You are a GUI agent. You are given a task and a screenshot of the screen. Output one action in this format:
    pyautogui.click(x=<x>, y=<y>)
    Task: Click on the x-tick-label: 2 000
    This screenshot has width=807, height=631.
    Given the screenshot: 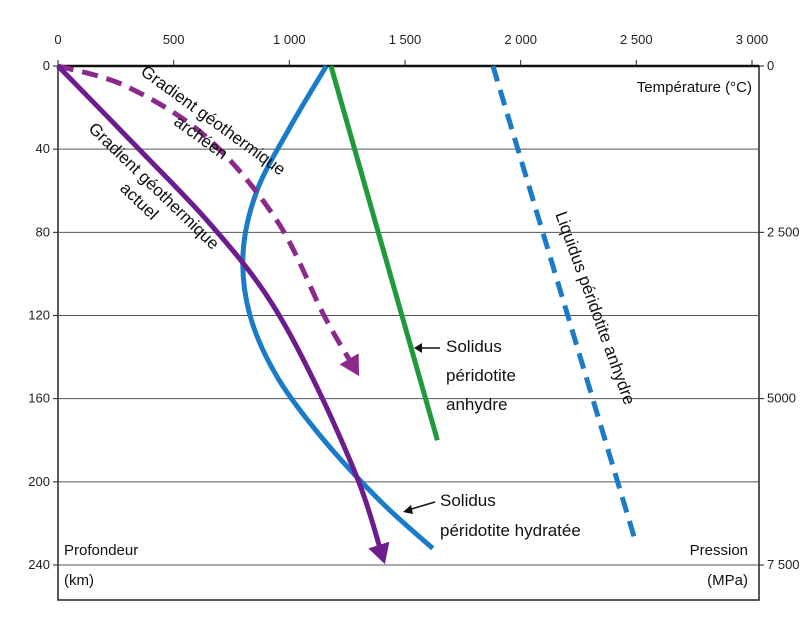 What is the action you would take?
    pyautogui.click(x=520, y=39)
    